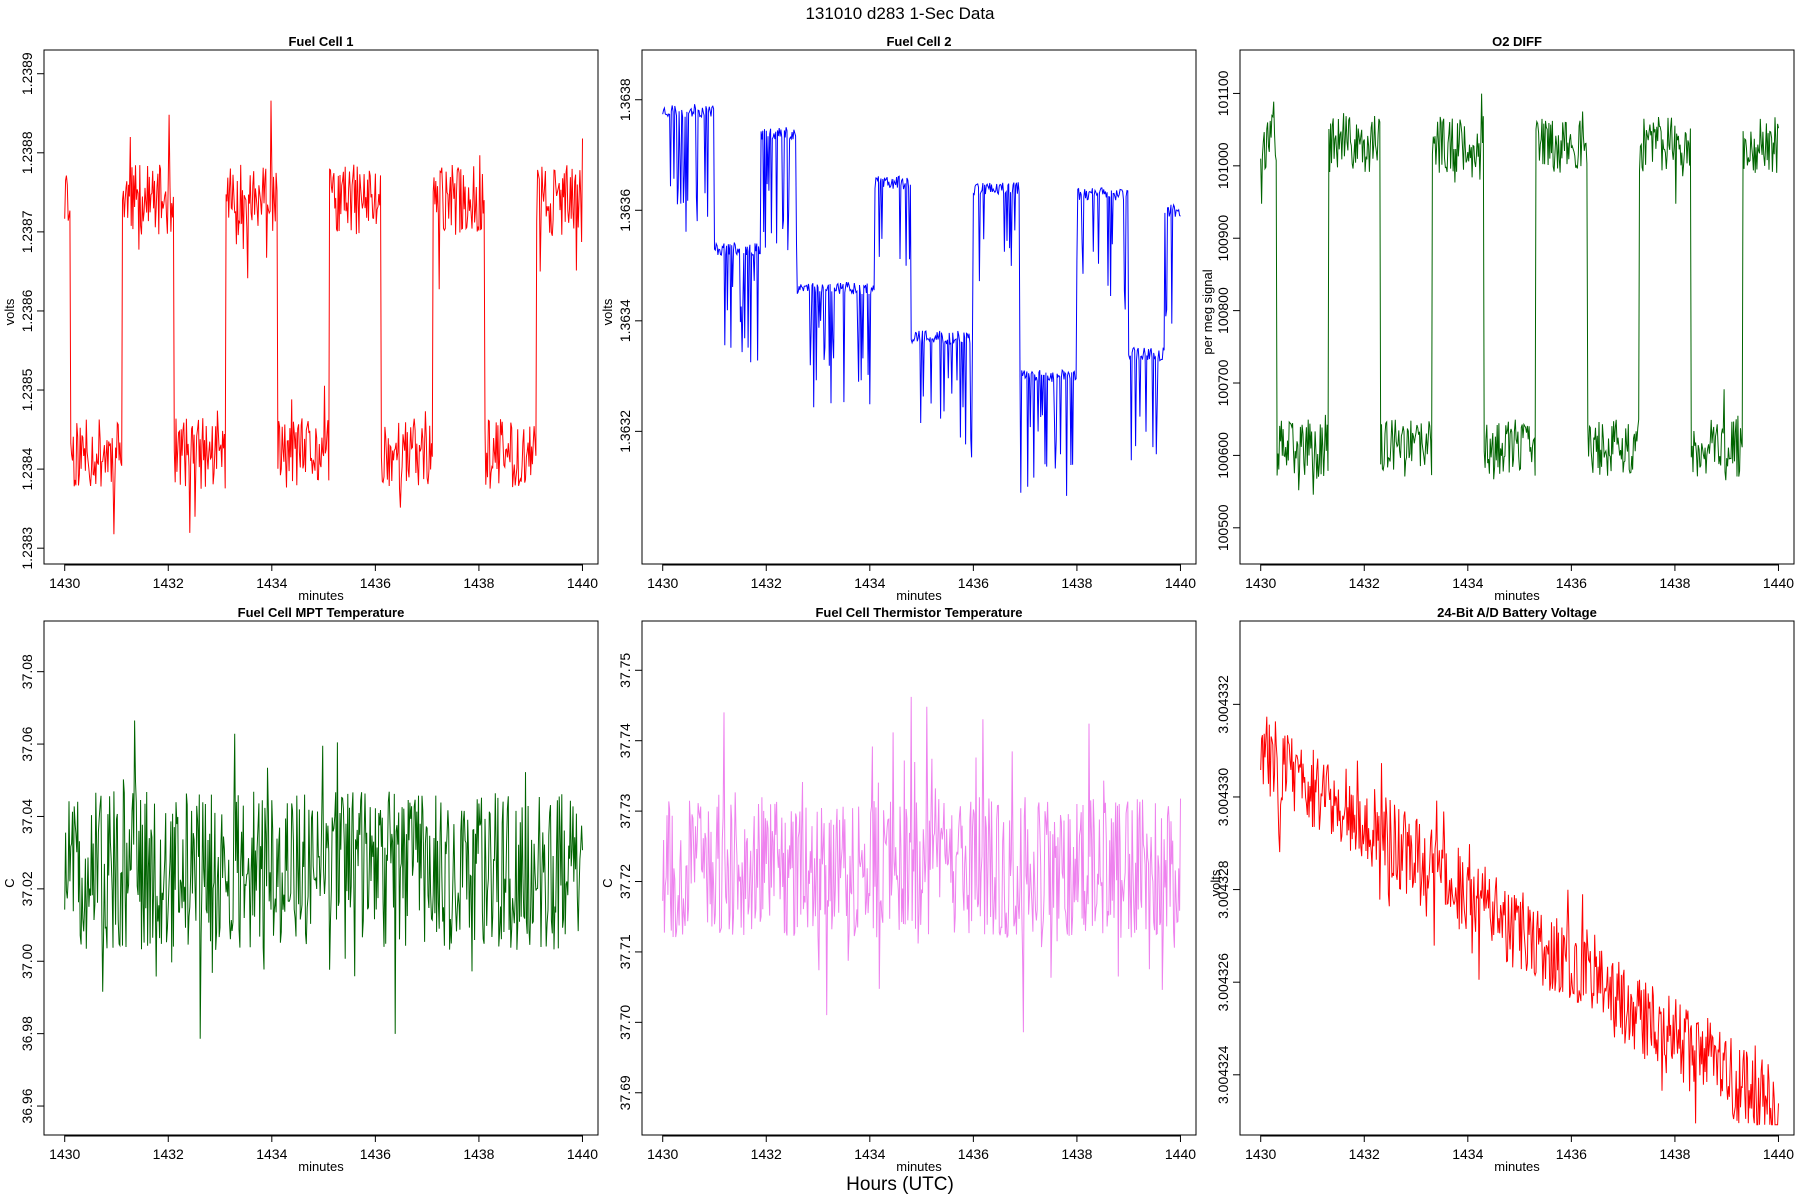 The width and height of the screenshot is (1800, 1200). What do you see at coordinates (625, 1092) in the screenshot?
I see `y-tick-label: 37.69` at bounding box center [625, 1092].